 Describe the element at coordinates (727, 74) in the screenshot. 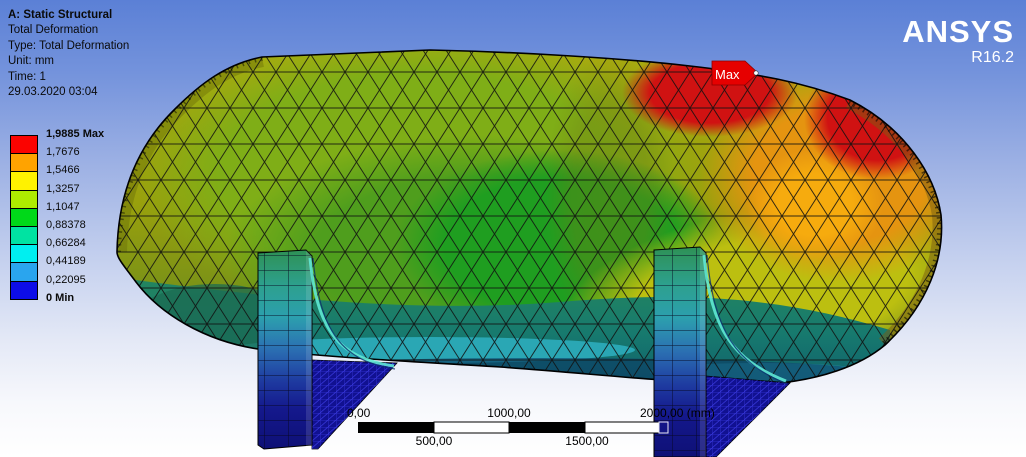

I see `max-flag-label: Max` at that location.